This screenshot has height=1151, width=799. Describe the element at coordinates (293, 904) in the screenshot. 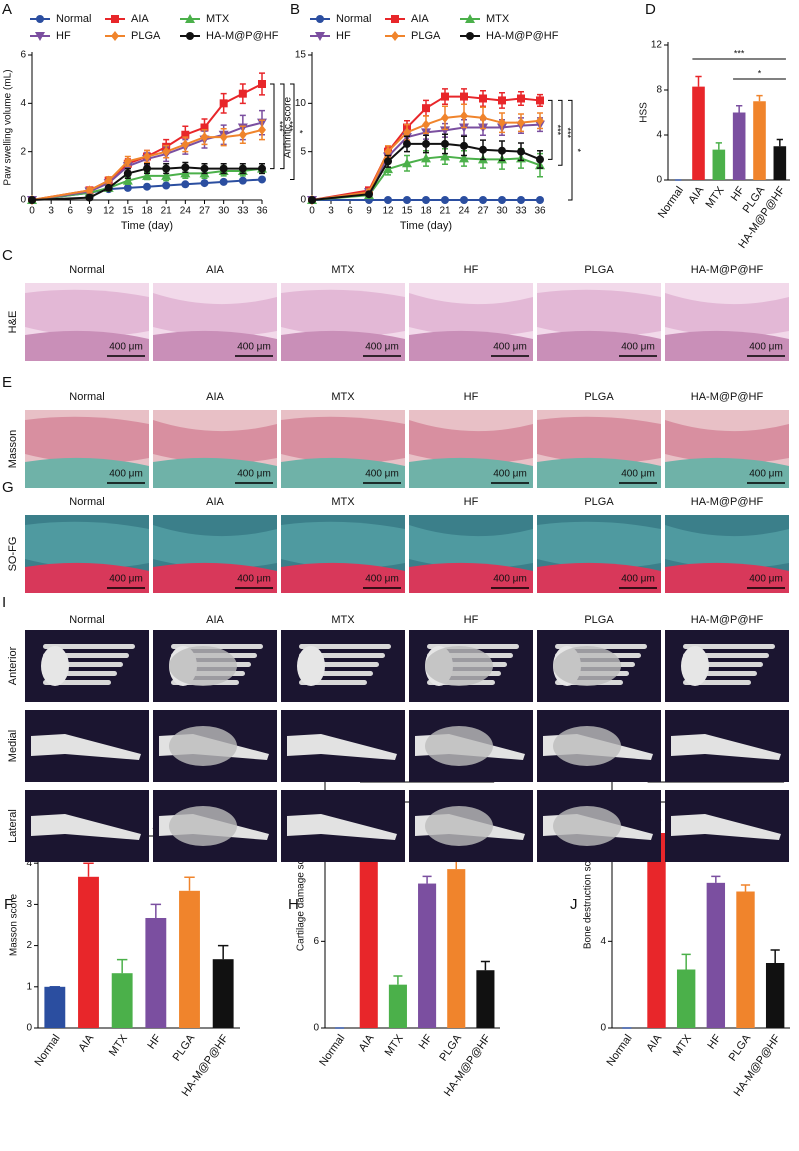

I see `panel-letter: H` at that location.